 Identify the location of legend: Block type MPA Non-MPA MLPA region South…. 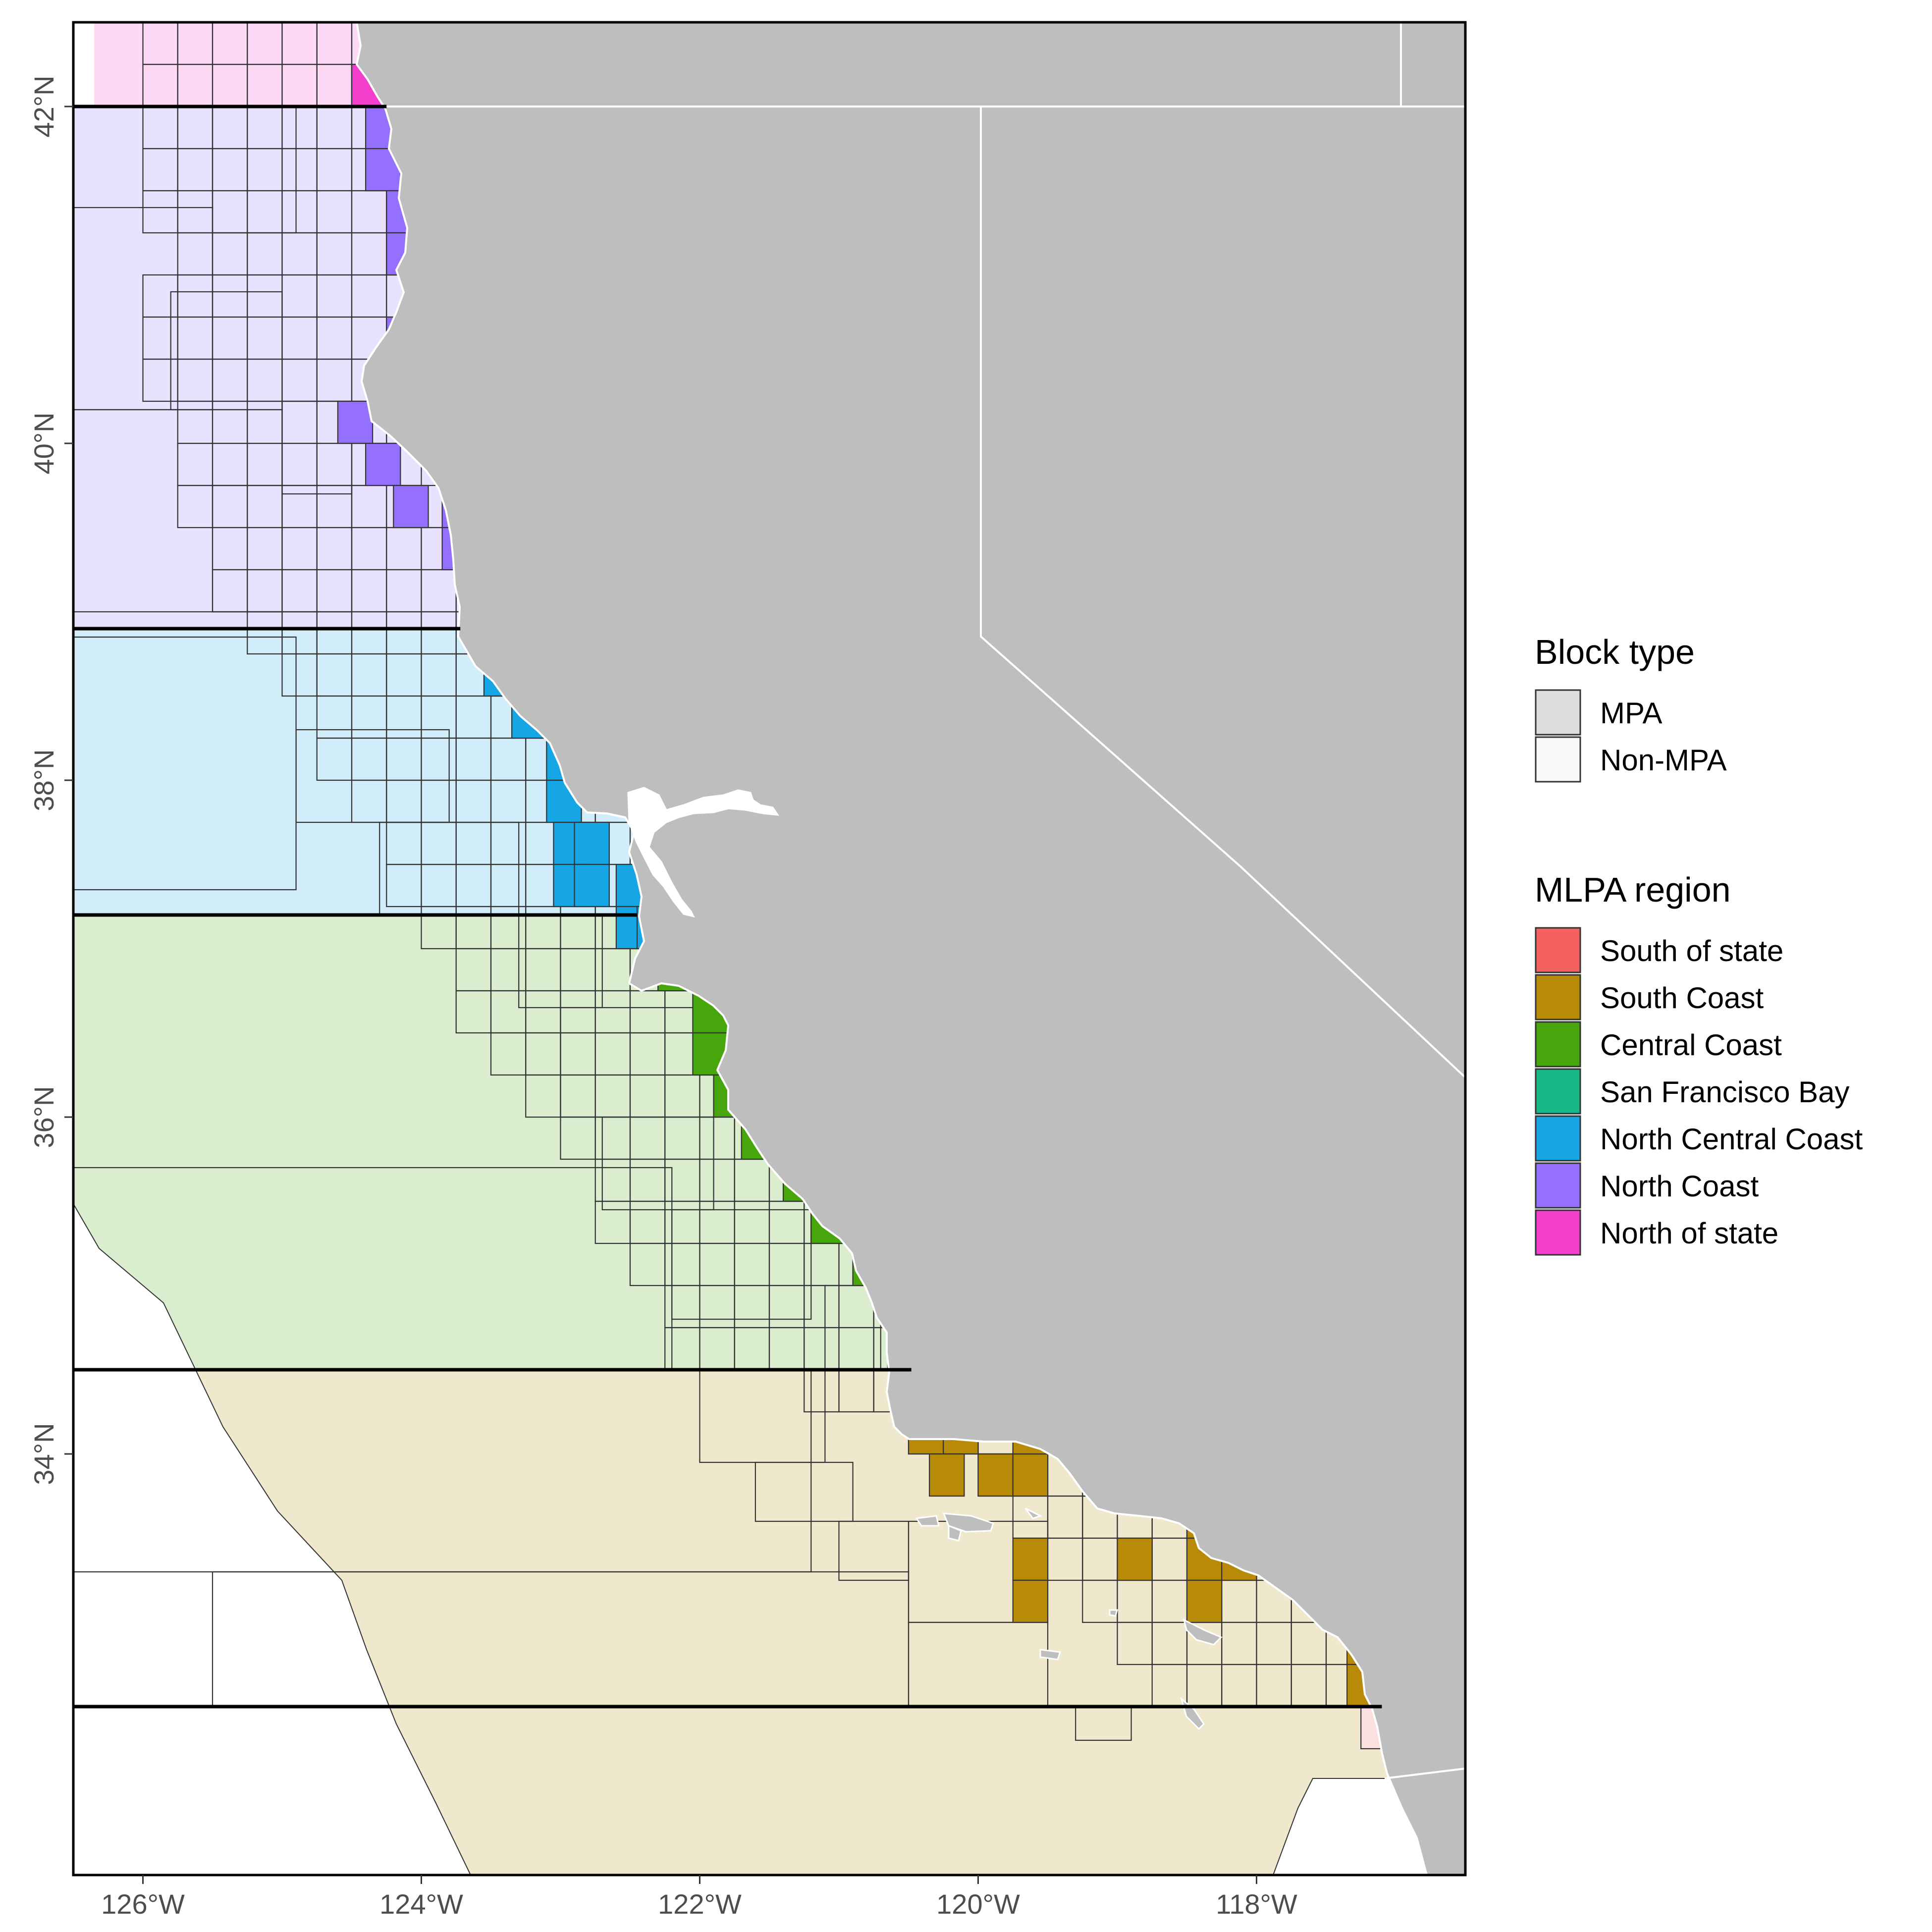
(1699, 944).